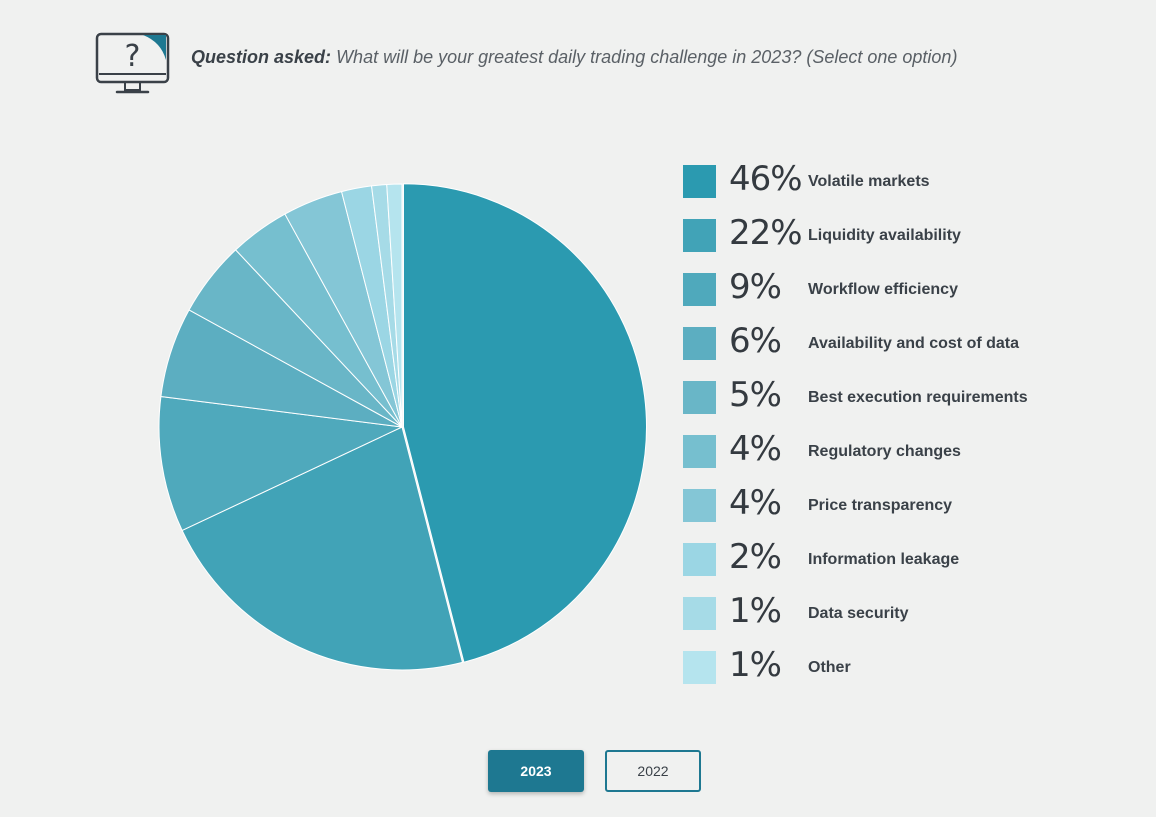  I want to click on legend-item-workflow-efficiency: 9% Workflow efficiency, so click(893, 287).